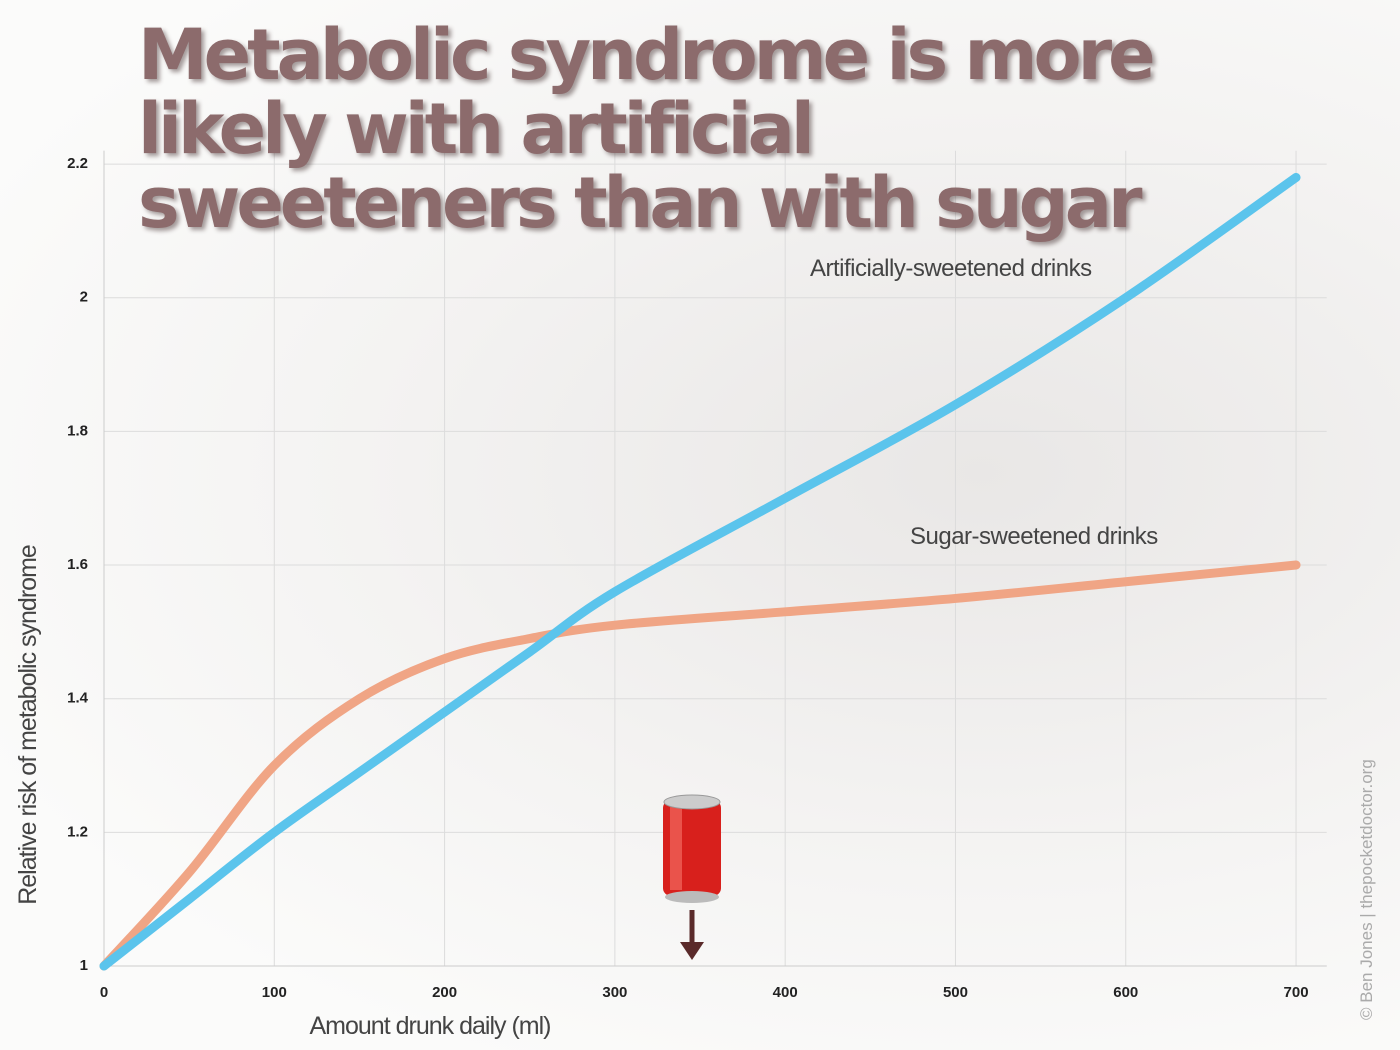 The image size is (1400, 1050). Describe the element at coordinates (104, 992) in the screenshot. I see `x-tick-label: 0` at that location.